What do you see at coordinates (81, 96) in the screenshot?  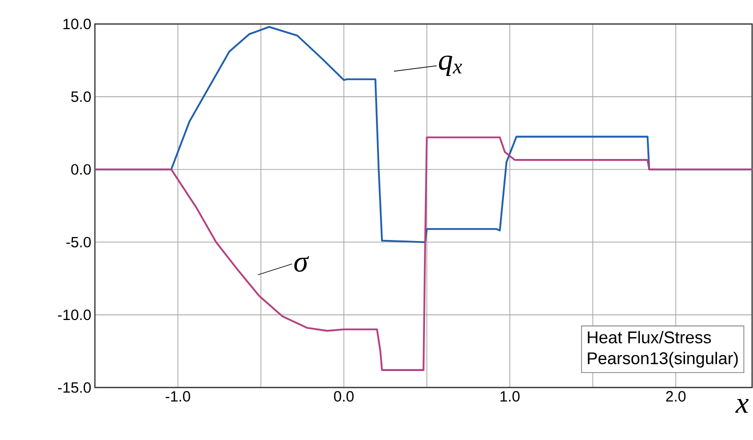 I see `y-tick-label: 5.0` at bounding box center [81, 96].